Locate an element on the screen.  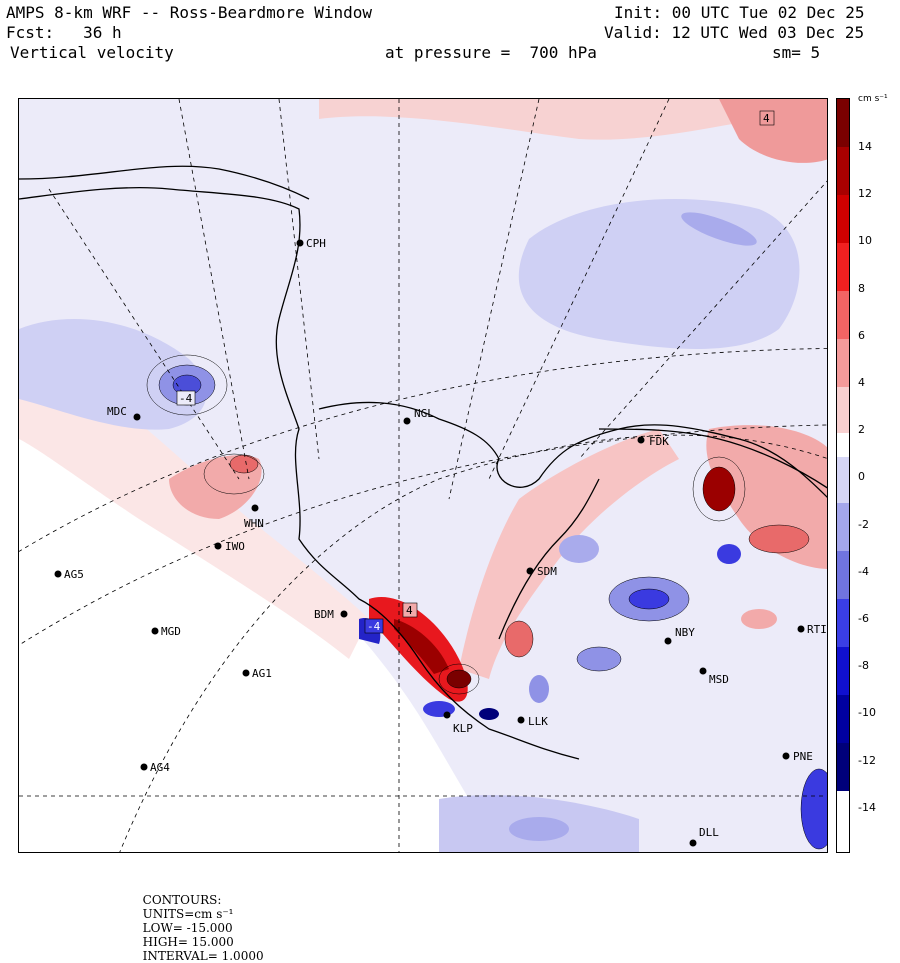
svg-text: SDM is located at coordinates (547, 571).